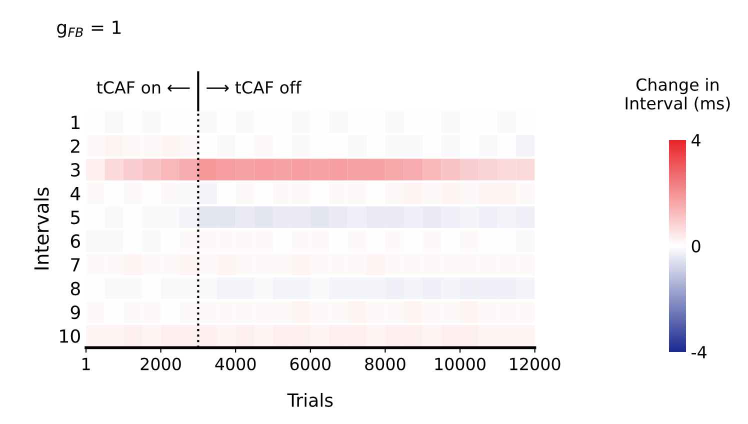 The height and width of the screenshot is (424, 748). Describe the element at coordinates (696, 140) in the screenshot. I see `color-bar-label: 4` at that location.